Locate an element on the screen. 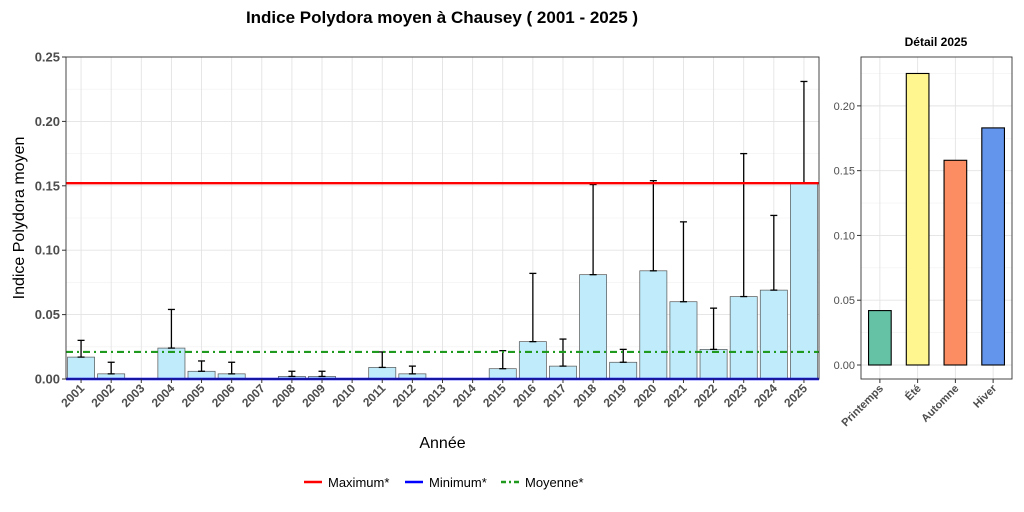  detail-x-tick-label: Printemps is located at coordinates (862, 406).